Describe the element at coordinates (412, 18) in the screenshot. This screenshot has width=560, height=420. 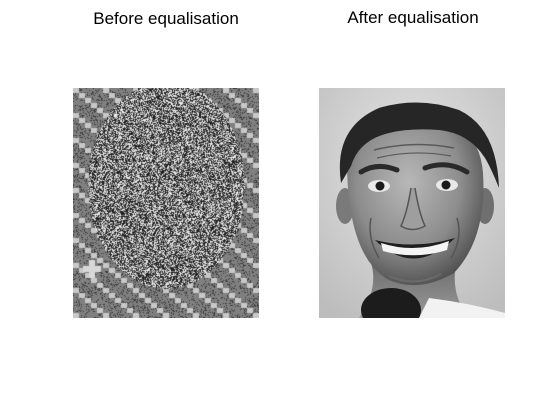
I see `panel-title-after: After equalisation` at that location.